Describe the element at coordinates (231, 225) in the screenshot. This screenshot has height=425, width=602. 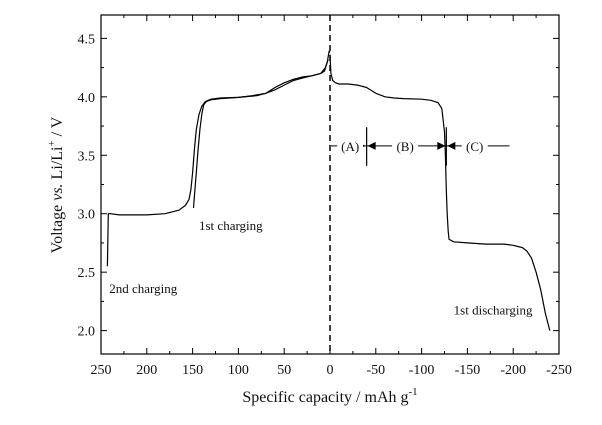
I see `curve-label-1st-charging: 1st charging` at that location.